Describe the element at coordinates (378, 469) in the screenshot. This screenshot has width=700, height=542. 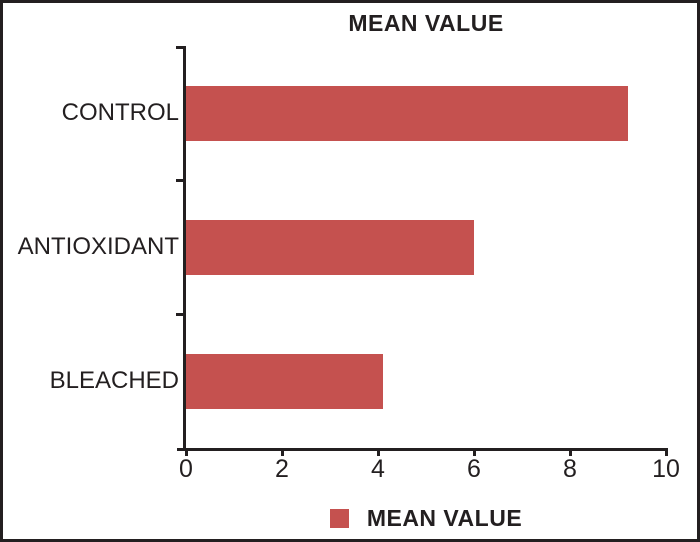
I see `x-tick-label: 4` at that location.